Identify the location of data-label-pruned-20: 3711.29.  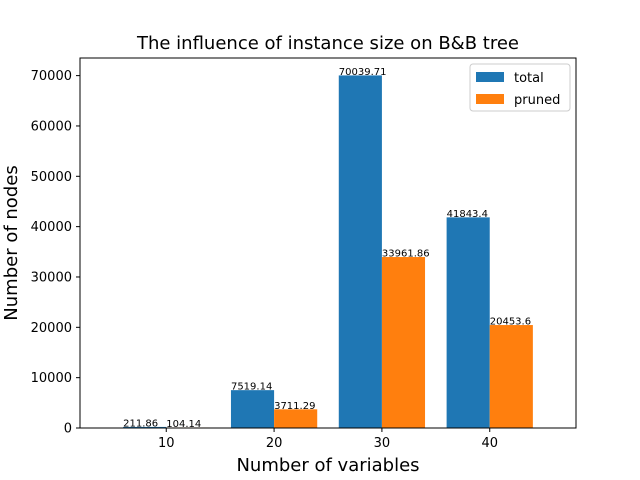
(294, 406).